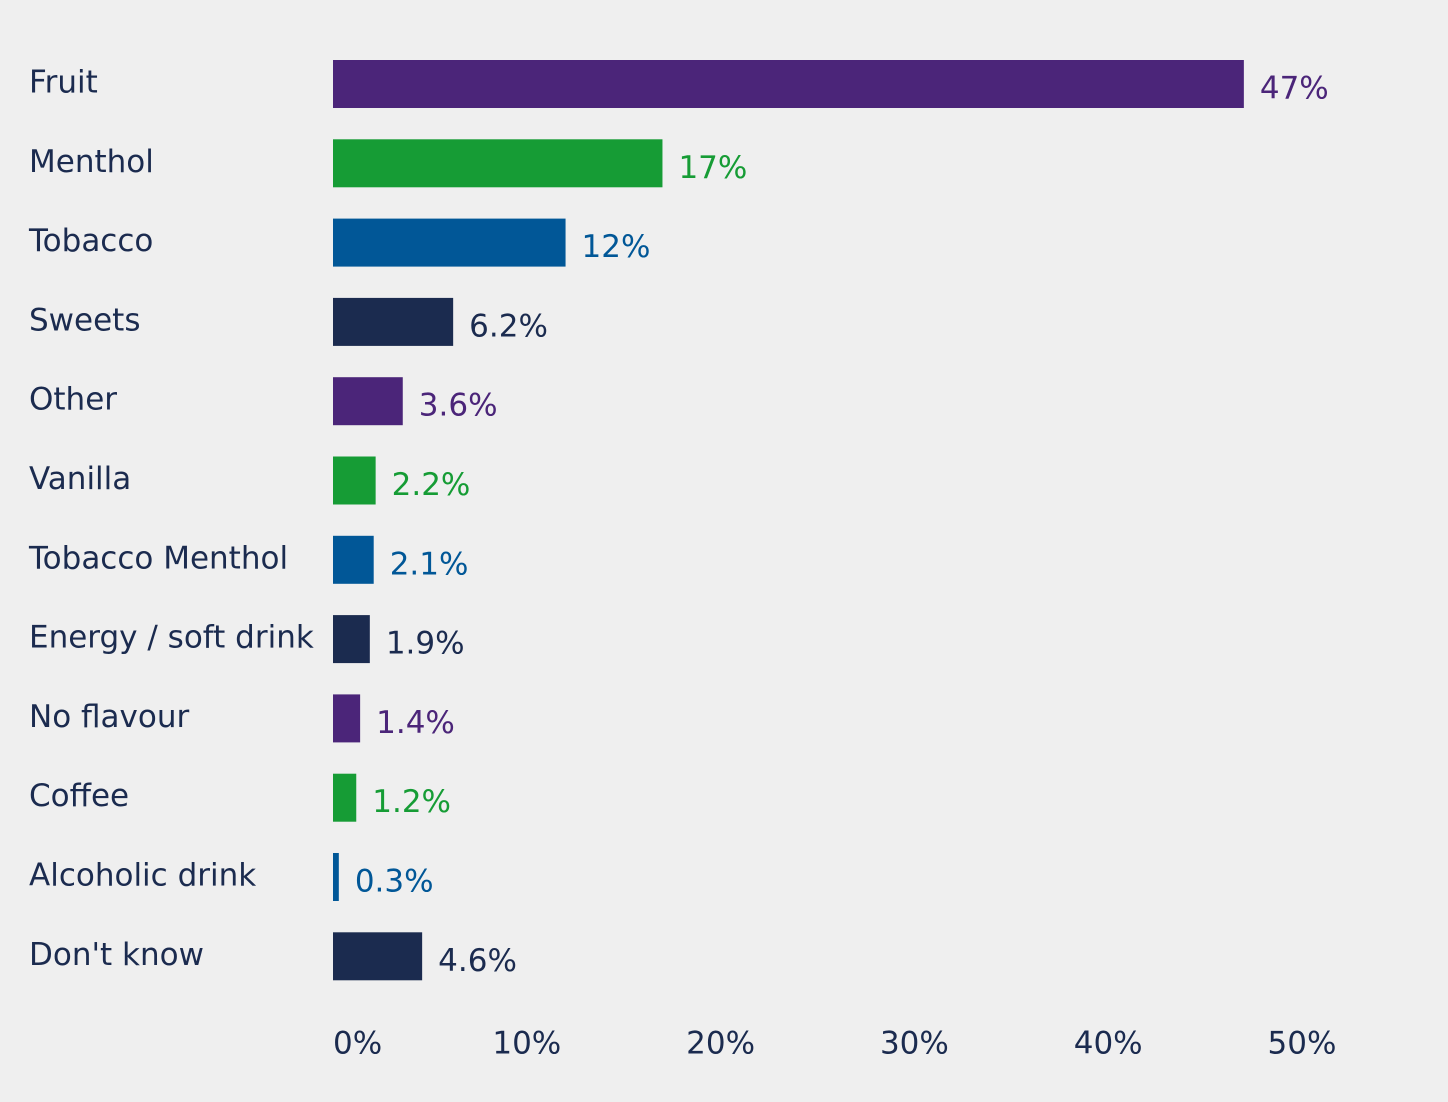 This screenshot has height=1102, width=1448. Describe the element at coordinates (354, 480) in the screenshot. I see `bar-vanilla` at that location.